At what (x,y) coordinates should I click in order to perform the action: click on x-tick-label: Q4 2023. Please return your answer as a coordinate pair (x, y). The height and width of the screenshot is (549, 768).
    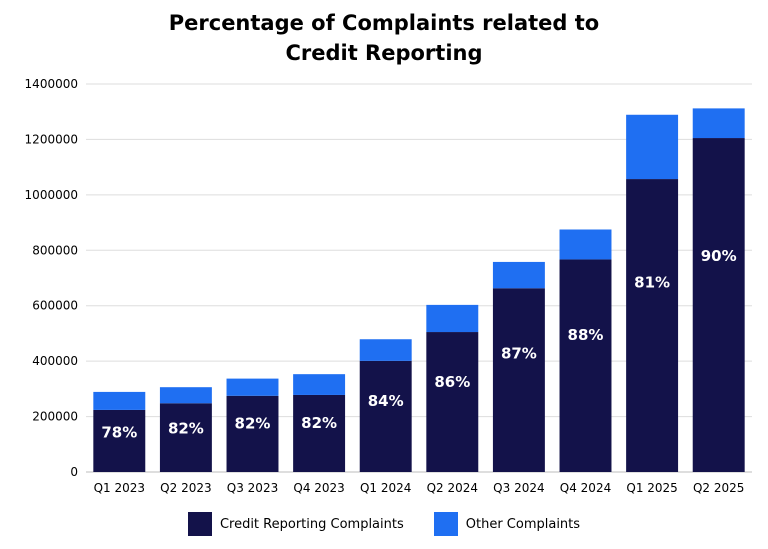
    Looking at the image, I should click on (318, 488).